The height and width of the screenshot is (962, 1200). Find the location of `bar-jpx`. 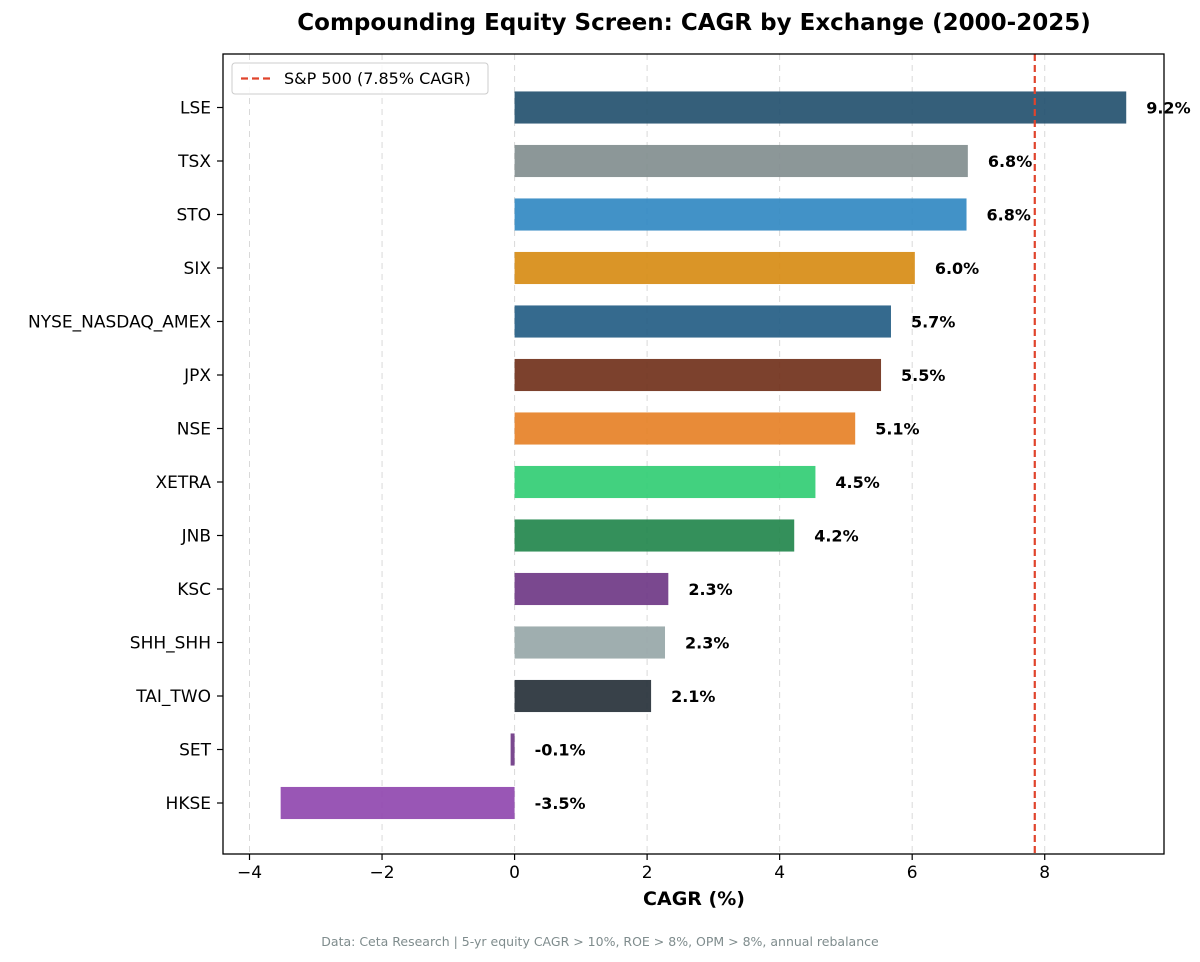

bar-jpx is located at coordinates (698, 375).